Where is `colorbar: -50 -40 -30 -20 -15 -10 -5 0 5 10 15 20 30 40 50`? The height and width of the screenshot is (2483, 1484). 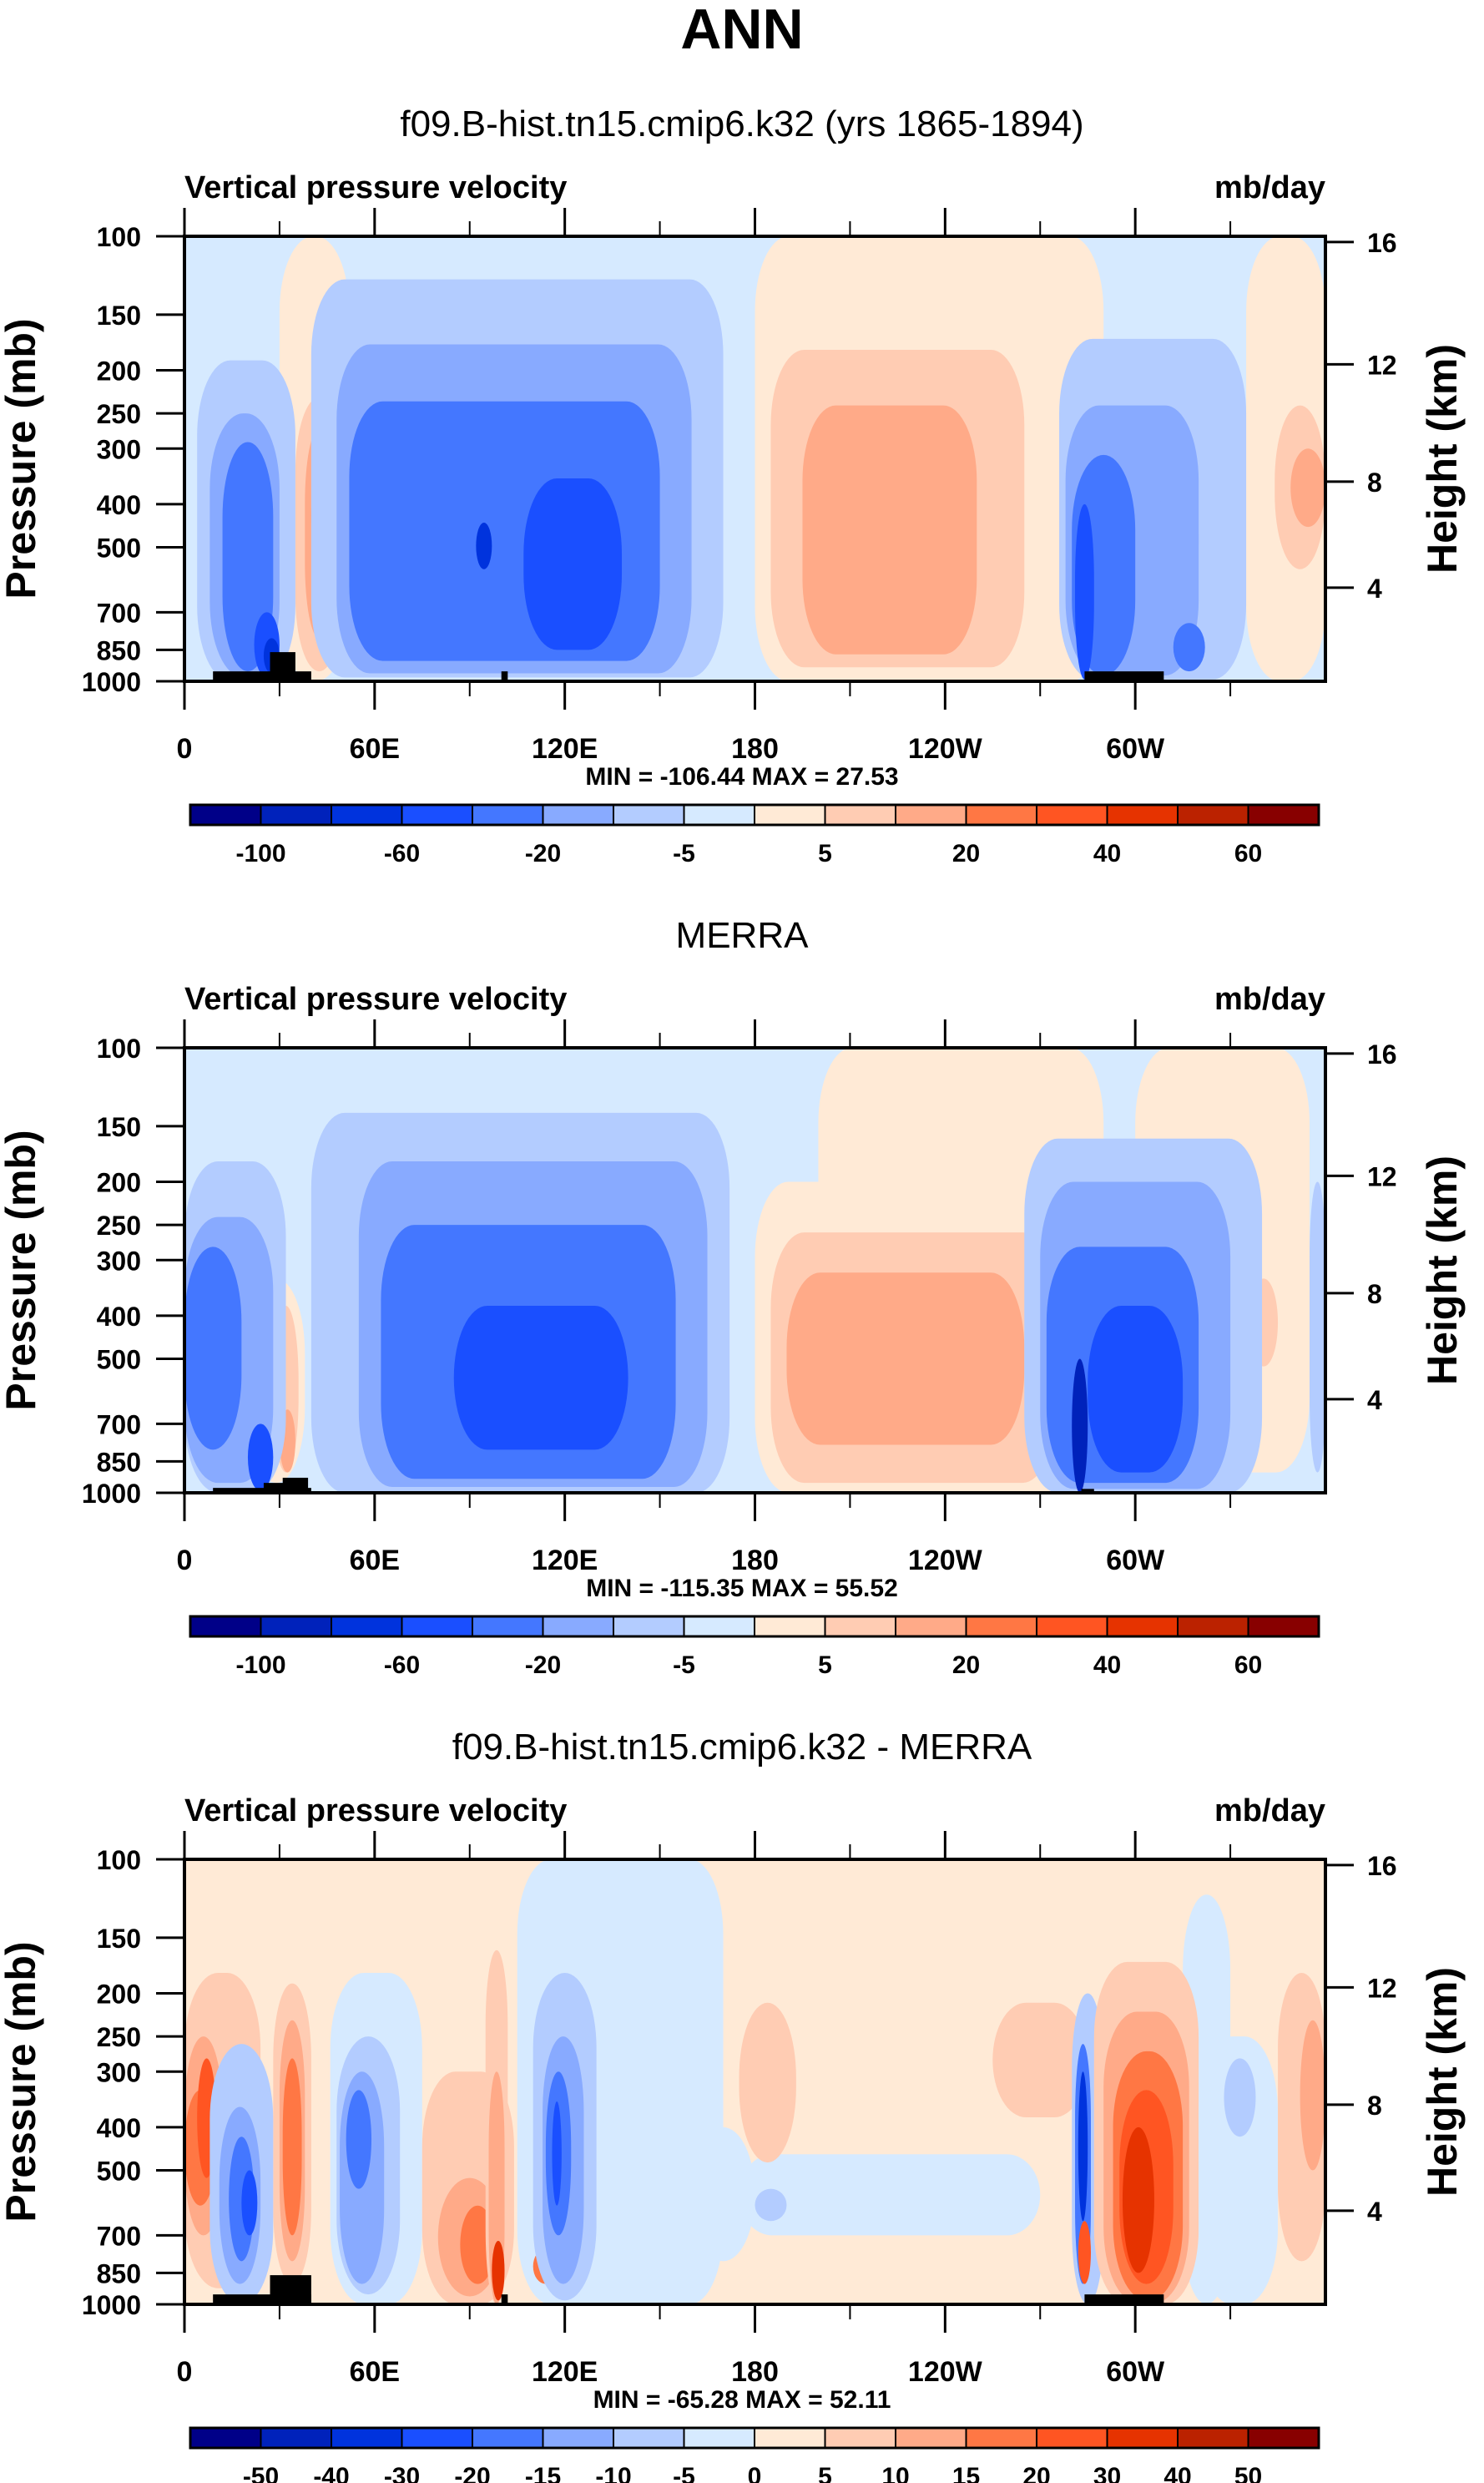 colorbar: -50 -40 -30 -20 -15 -10 -5 0 5 10 15 20 30 40 50 is located at coordinates (754, 2454).